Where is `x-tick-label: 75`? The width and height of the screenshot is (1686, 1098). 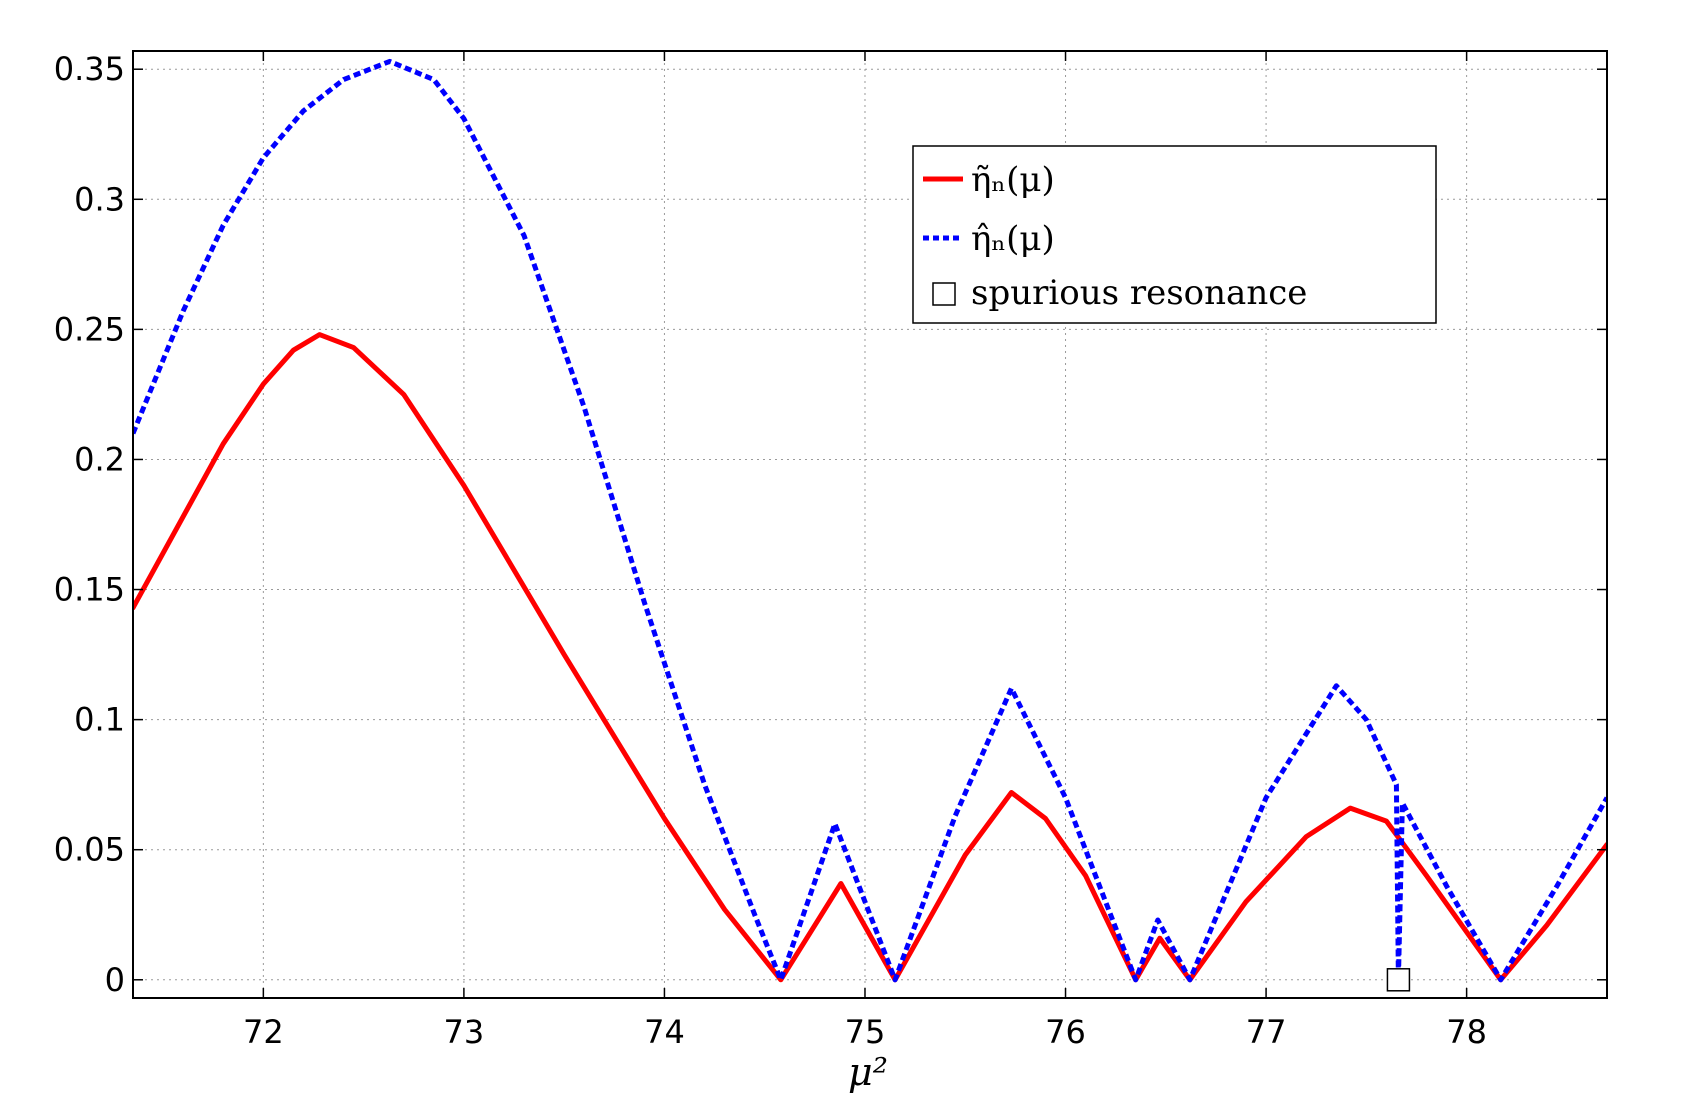
x-tick-label: 75 is located at coordinates (865, 1032).